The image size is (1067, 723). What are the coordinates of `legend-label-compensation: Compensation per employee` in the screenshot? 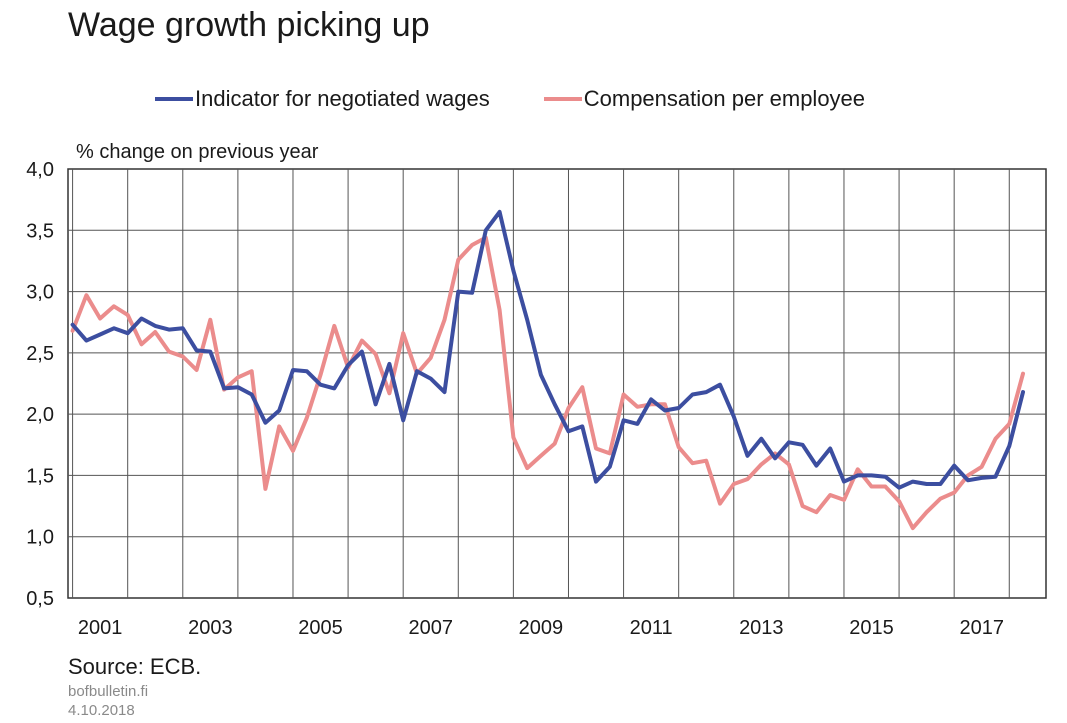 It's located at (724, 98).